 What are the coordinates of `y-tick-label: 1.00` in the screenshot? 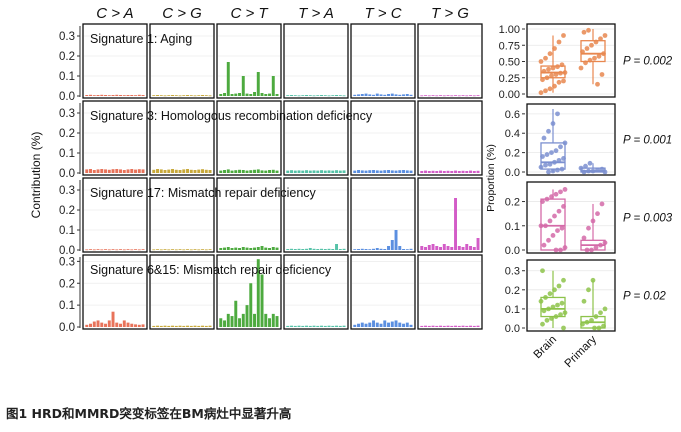 It's located at (509, 30).